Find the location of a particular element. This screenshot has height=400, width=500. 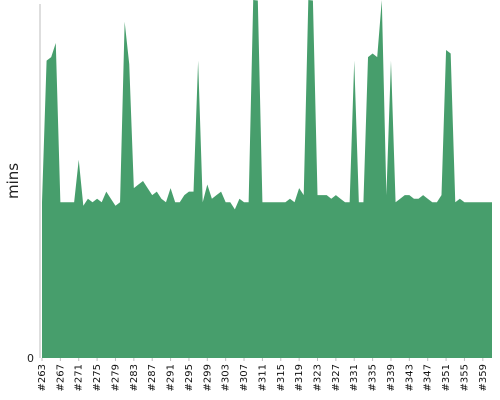

y-axis-label: mins is located at coordinates (13, 181).